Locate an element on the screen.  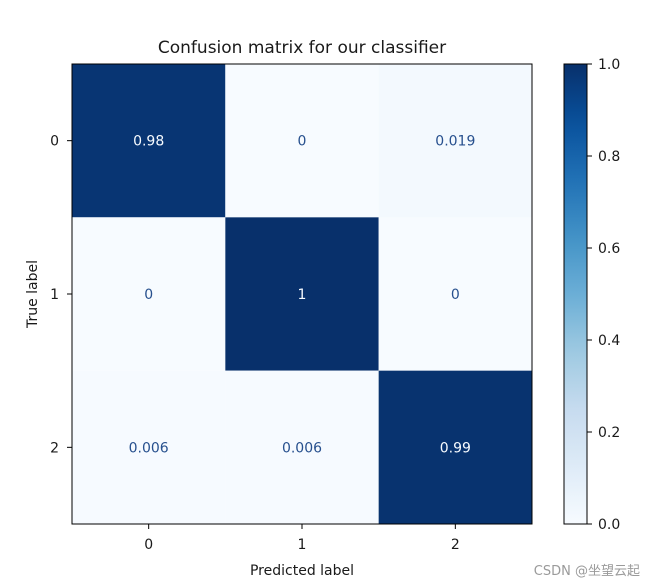
cell-value-label-r1-c2: 0 is located at coordinates (455, 295).